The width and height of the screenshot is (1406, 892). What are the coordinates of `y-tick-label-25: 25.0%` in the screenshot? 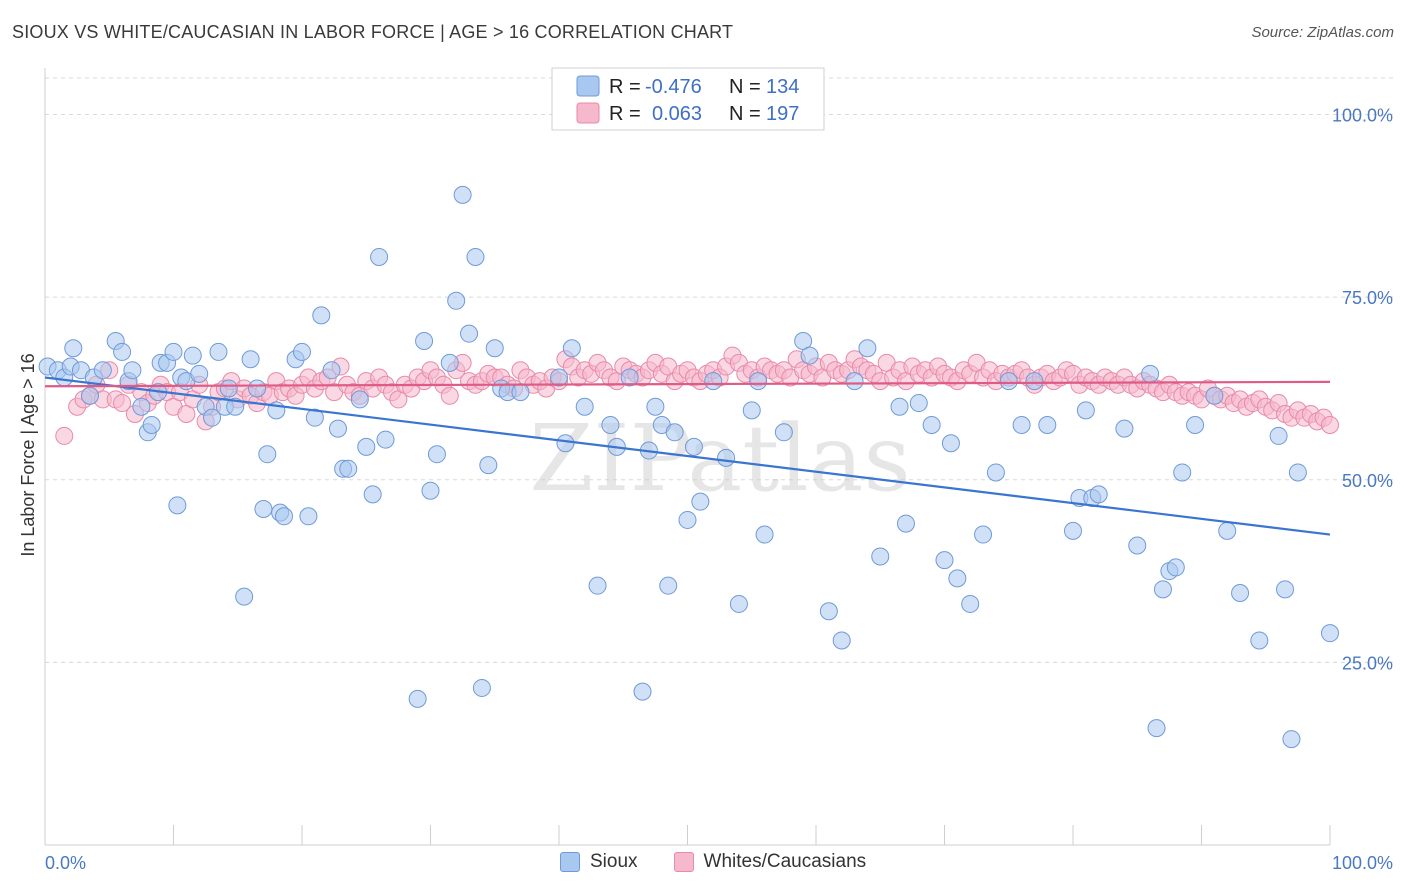 It's located at (1367, 663).